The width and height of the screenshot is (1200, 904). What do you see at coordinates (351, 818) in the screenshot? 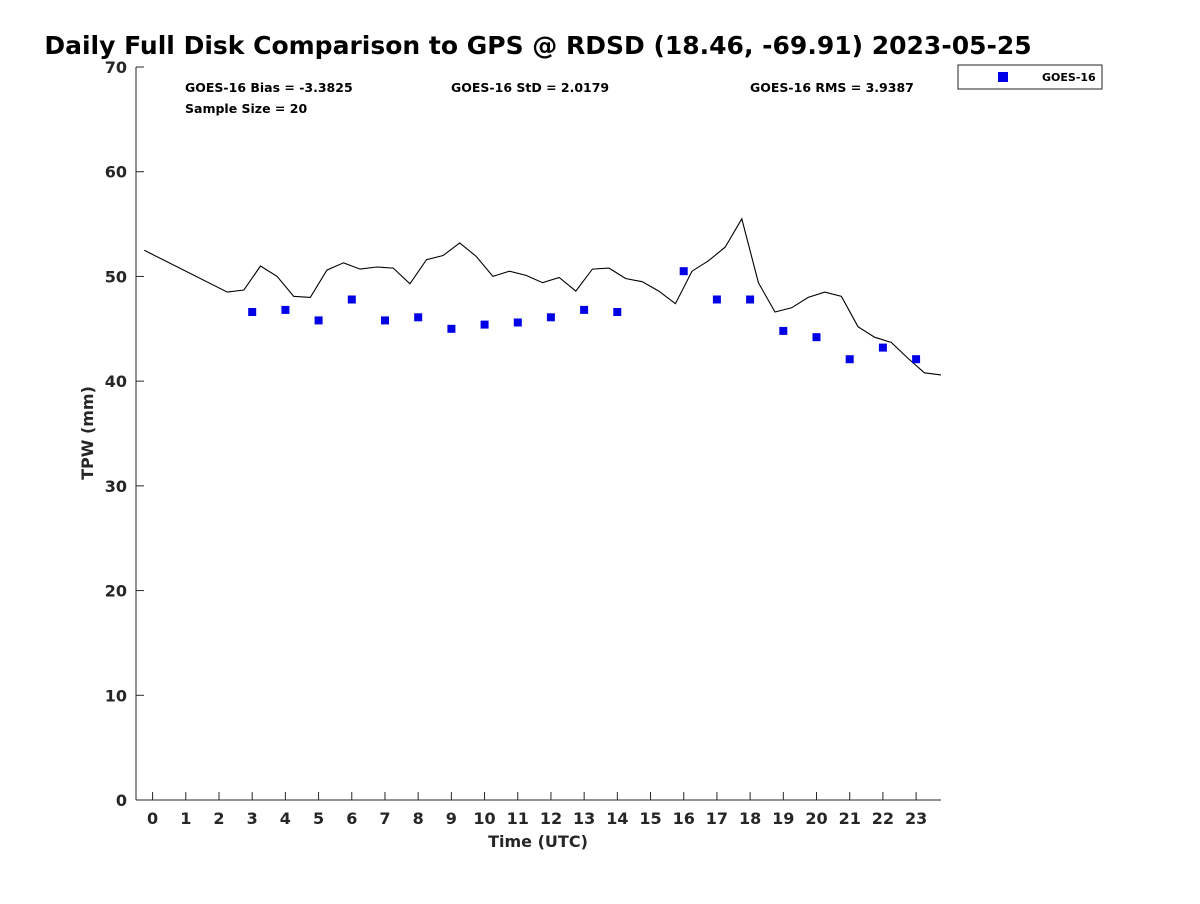
I see `x-tick-label: 6` at bounding box center [351, 818].